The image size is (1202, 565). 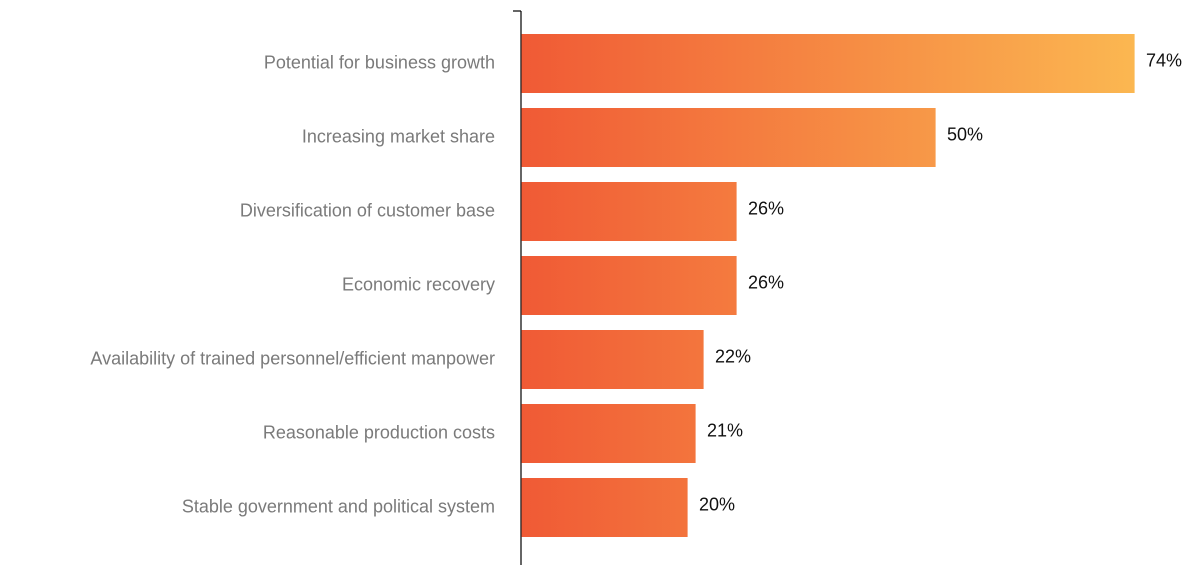 What do you see at coordinates (398, 136) in the screenshot?
I see `category-label: Increasing market share` at bounding box center [398, 136].